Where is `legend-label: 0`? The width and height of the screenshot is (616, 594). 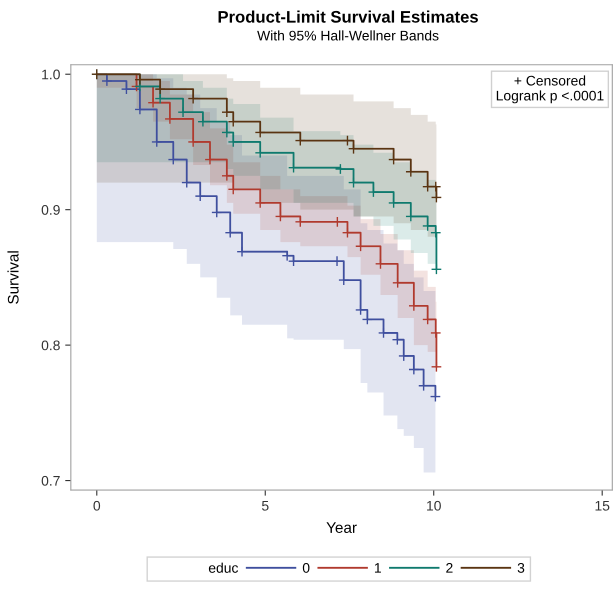
legend-label: 0 is located at coordinates (306, 567).